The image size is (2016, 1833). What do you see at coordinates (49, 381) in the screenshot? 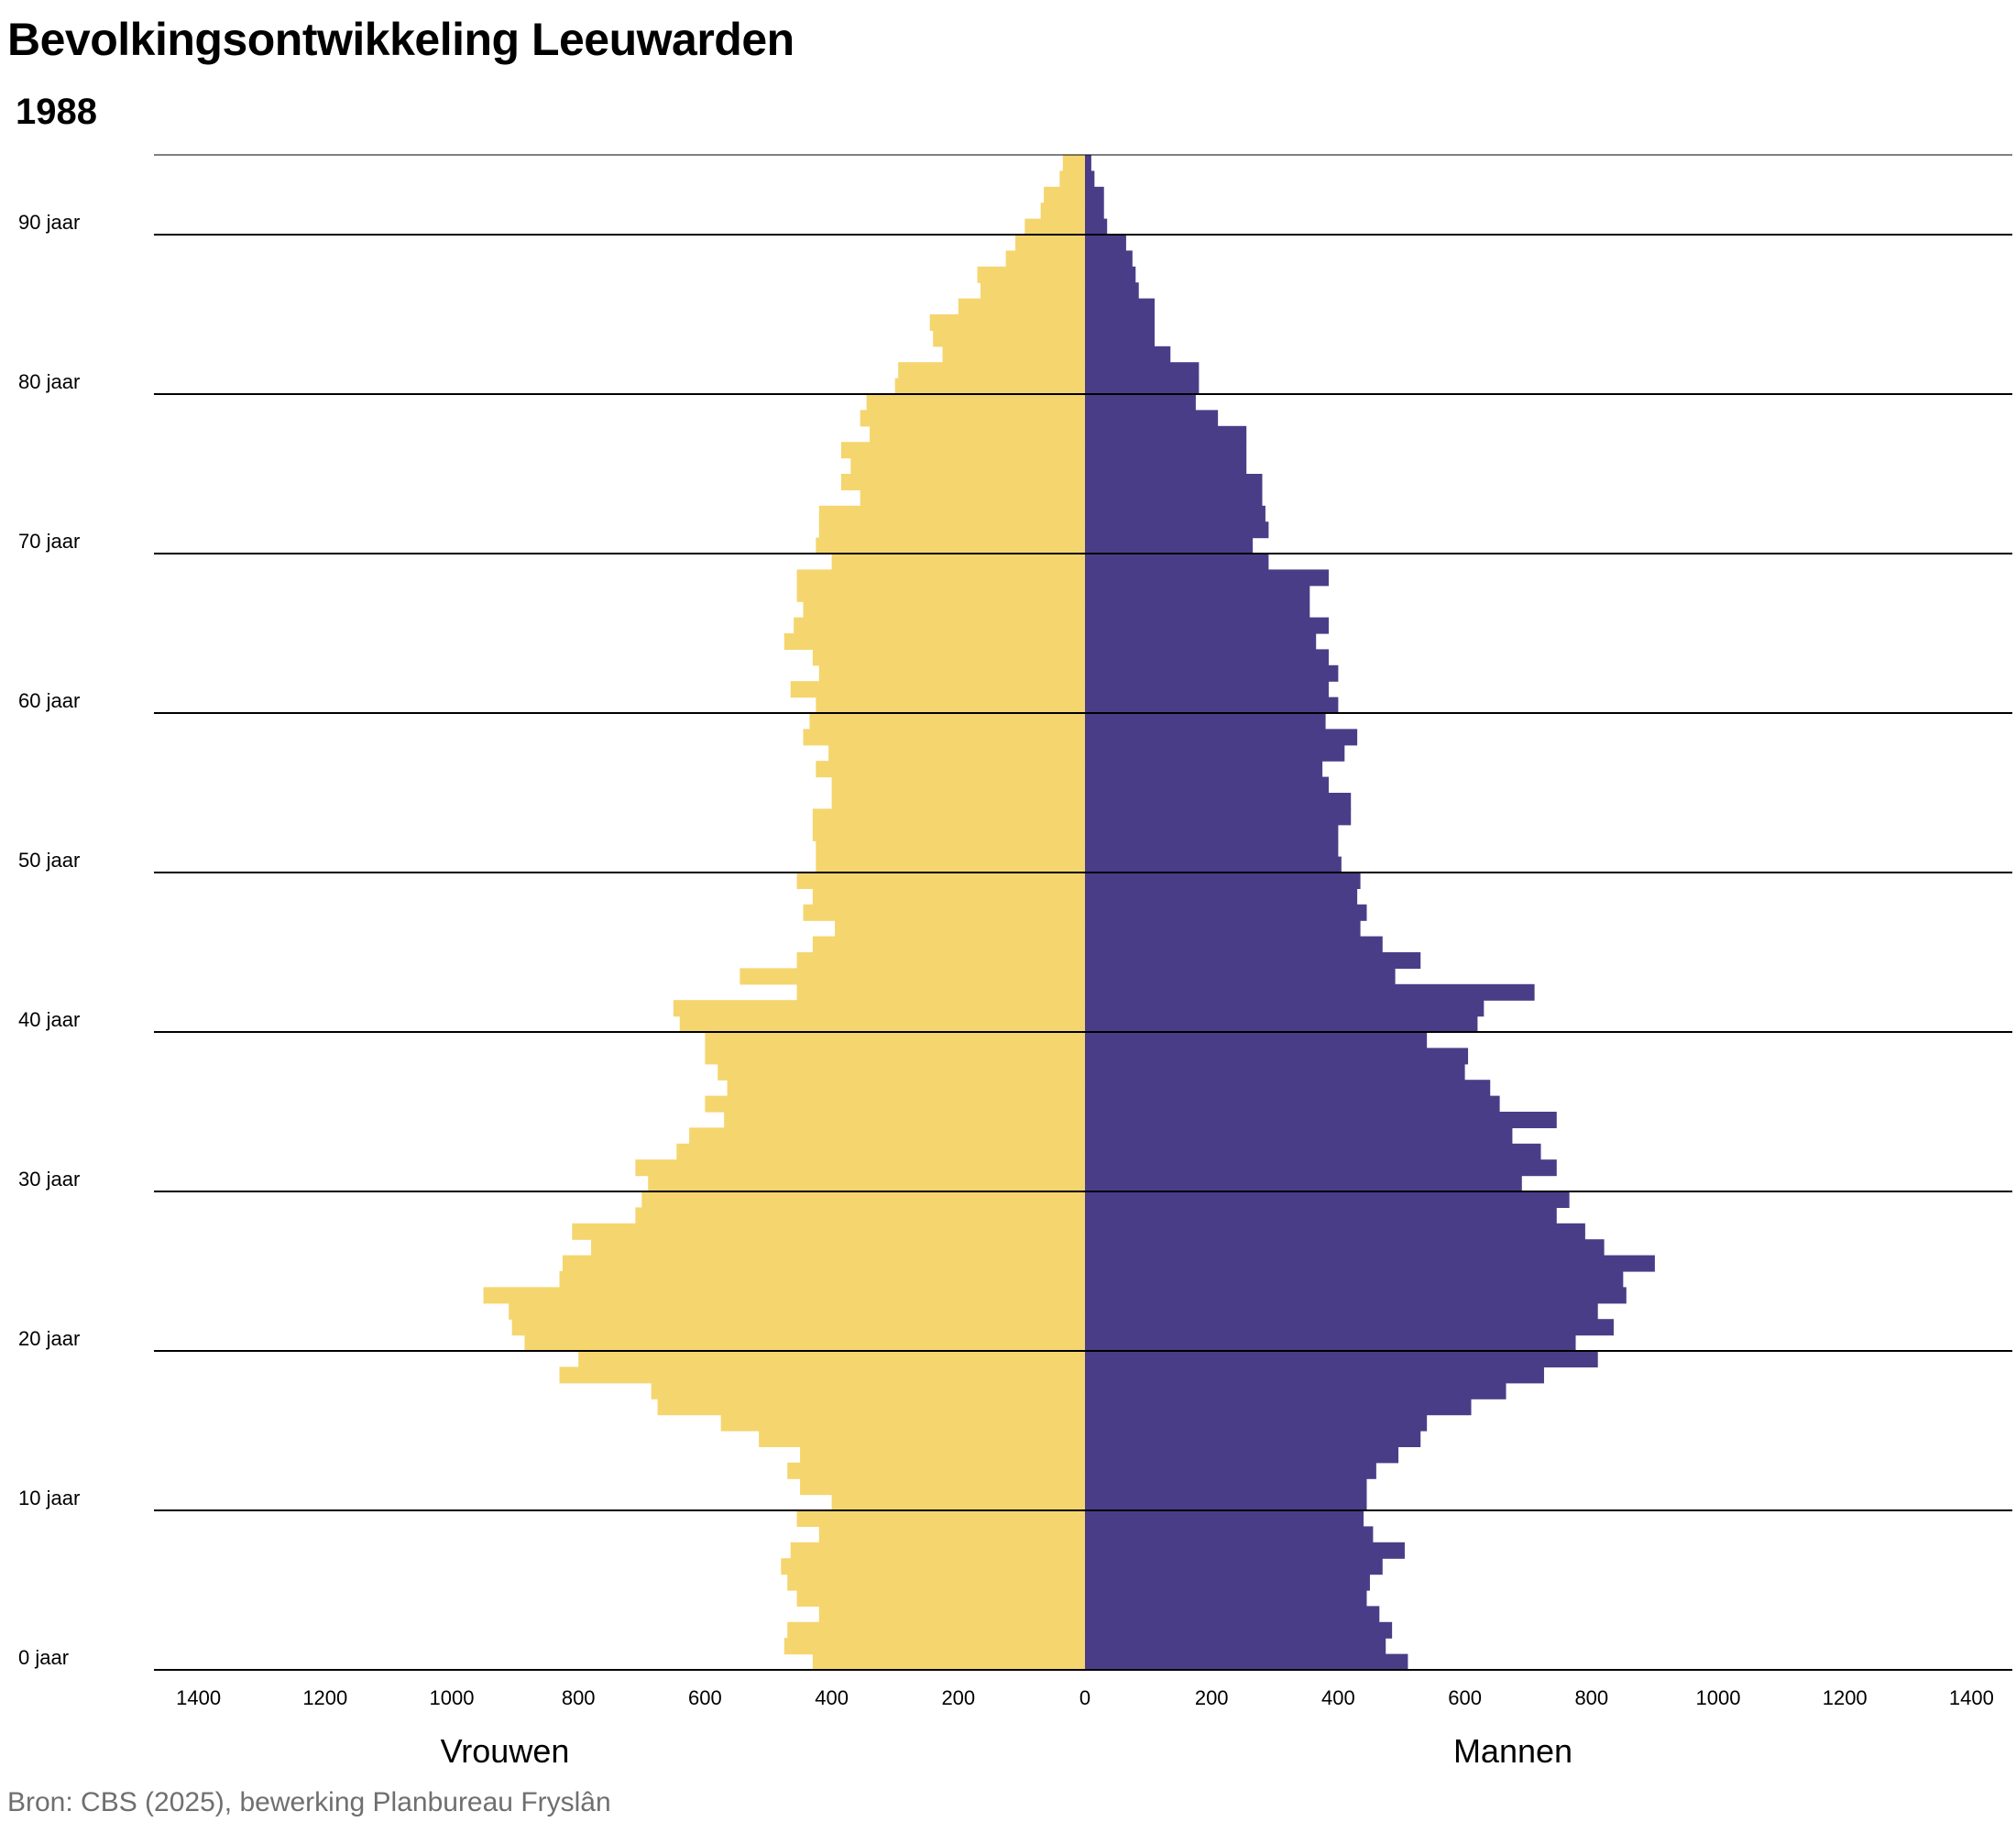
I see `age-label-80: 80 jaar` at bounding box center [49, 381].